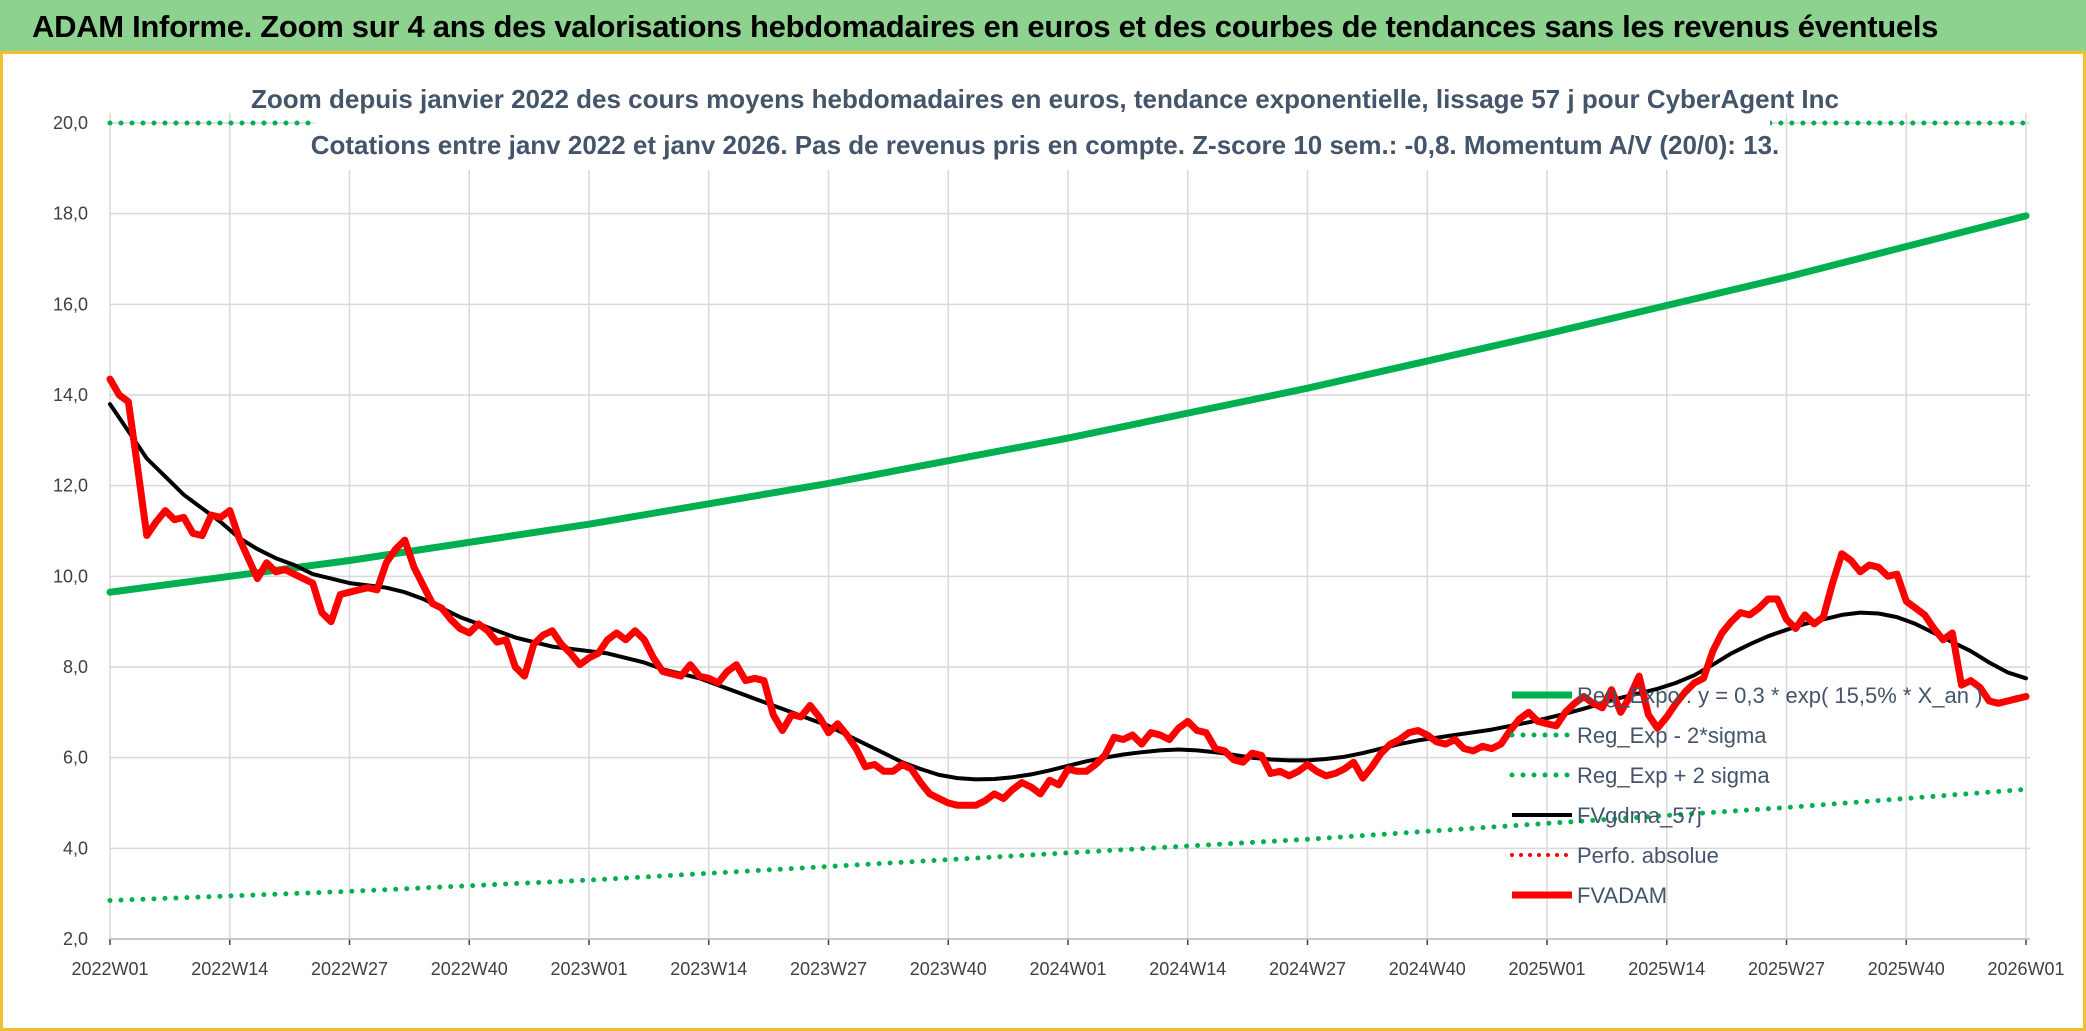  I want to click on x-tick-label: 2023W27, so click(828, 969).